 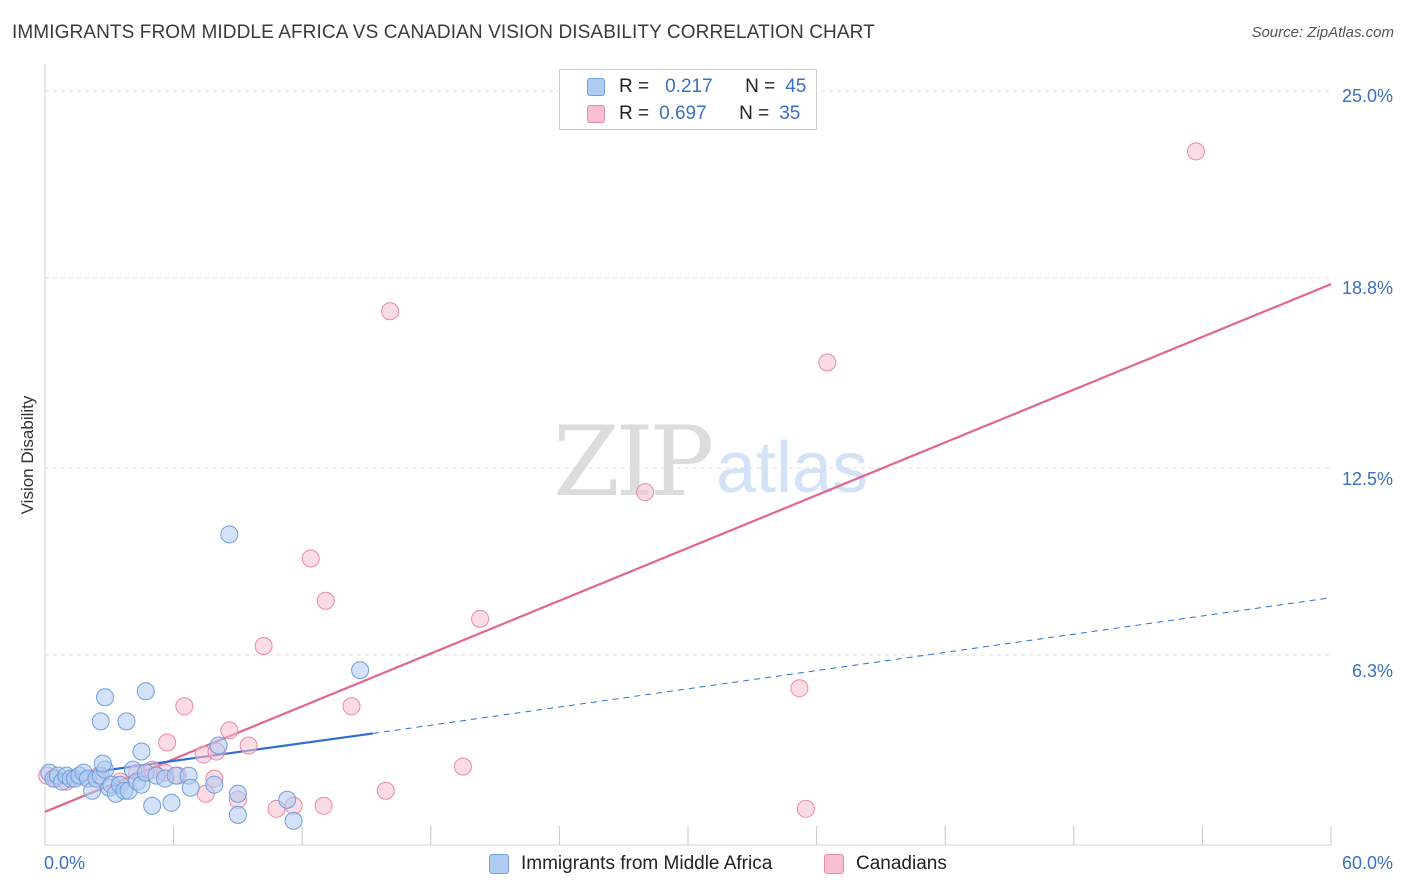 I want to click on legend-n-value: 45, so click(x=796, y=86).